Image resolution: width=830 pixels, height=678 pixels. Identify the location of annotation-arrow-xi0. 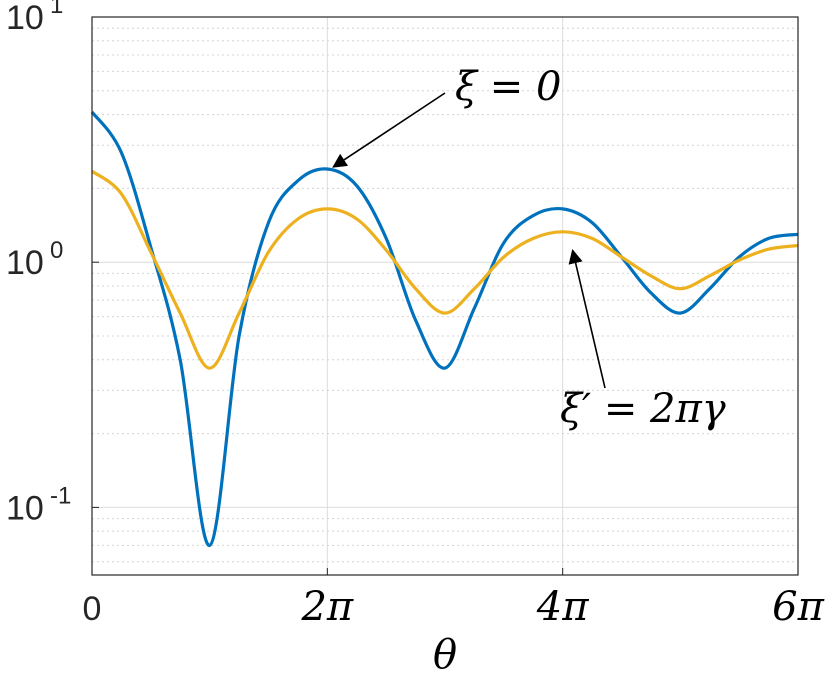
(389, 130).